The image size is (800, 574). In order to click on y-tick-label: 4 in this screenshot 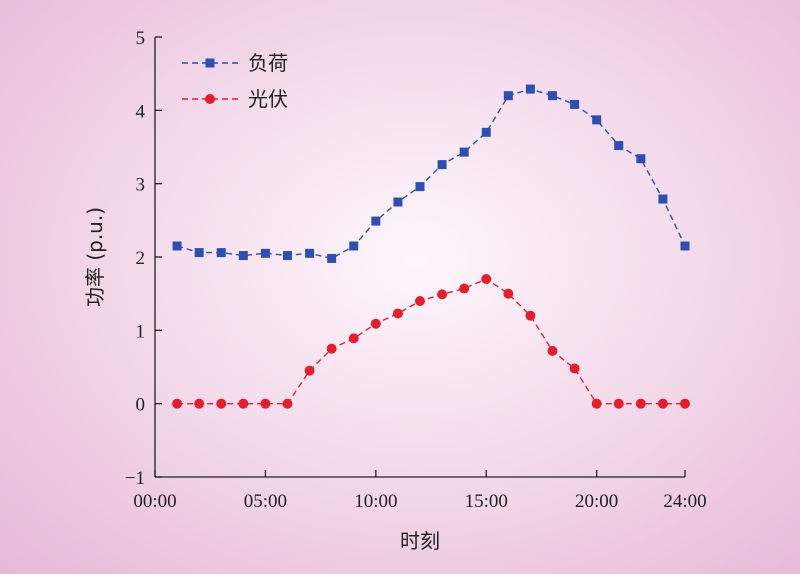, I will do `click(141, 111)`.